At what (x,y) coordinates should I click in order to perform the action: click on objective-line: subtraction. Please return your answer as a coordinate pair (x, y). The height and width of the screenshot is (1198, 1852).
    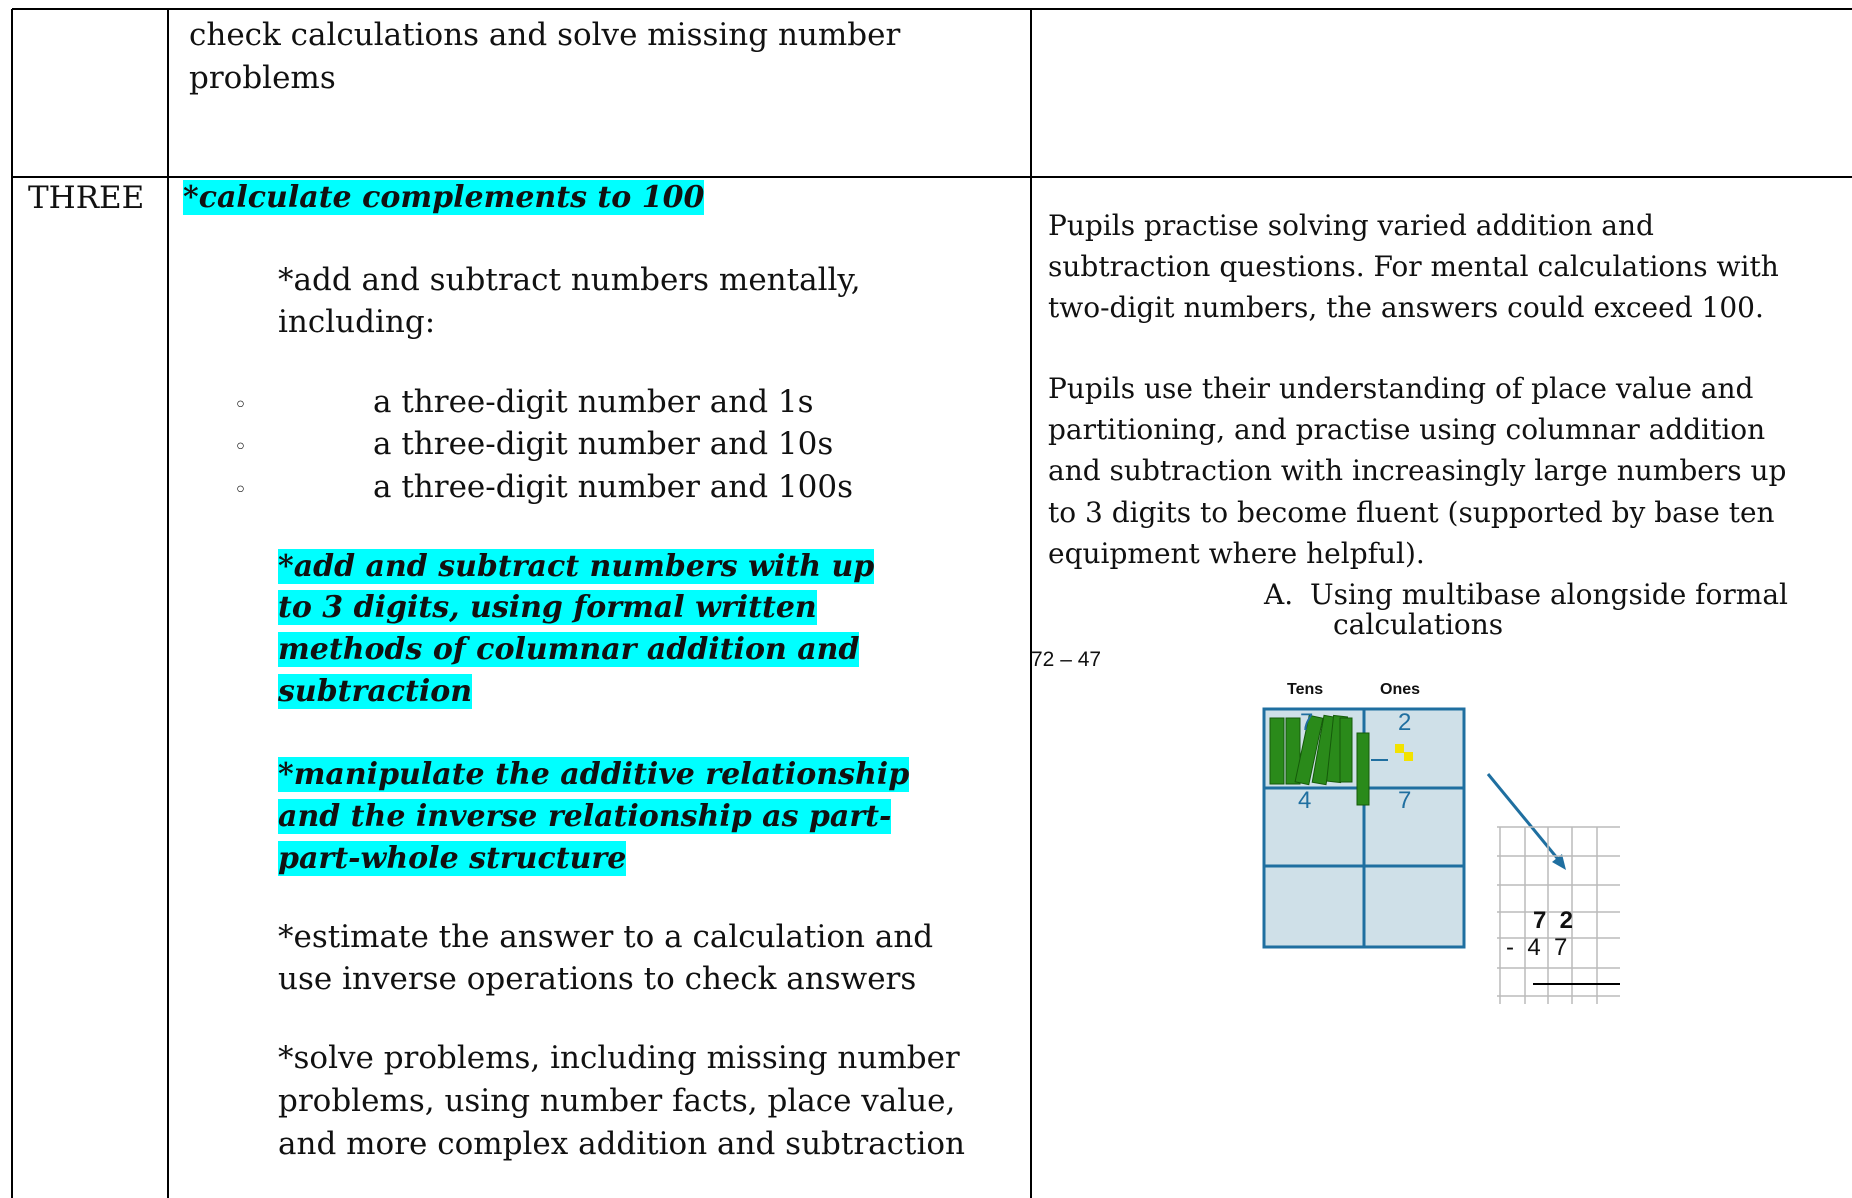
    Looking at the image, I should click on (375, 692).